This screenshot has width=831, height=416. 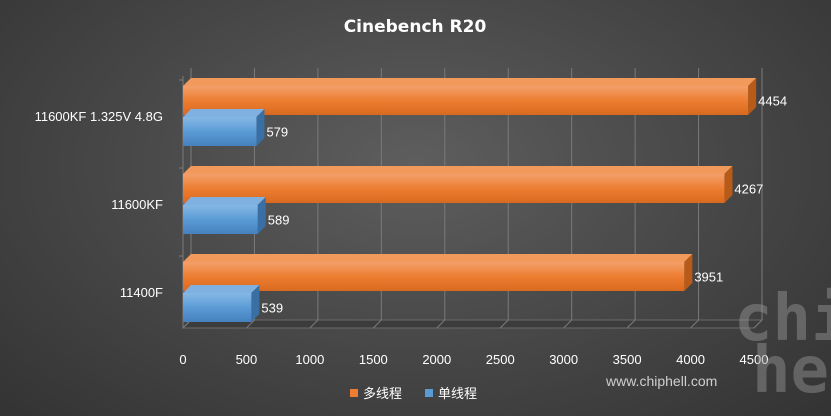 What do you see at coordinates (137, 204) in the screenshot?
I see `category-label: 11600KF` at bounding box center [137, 204].